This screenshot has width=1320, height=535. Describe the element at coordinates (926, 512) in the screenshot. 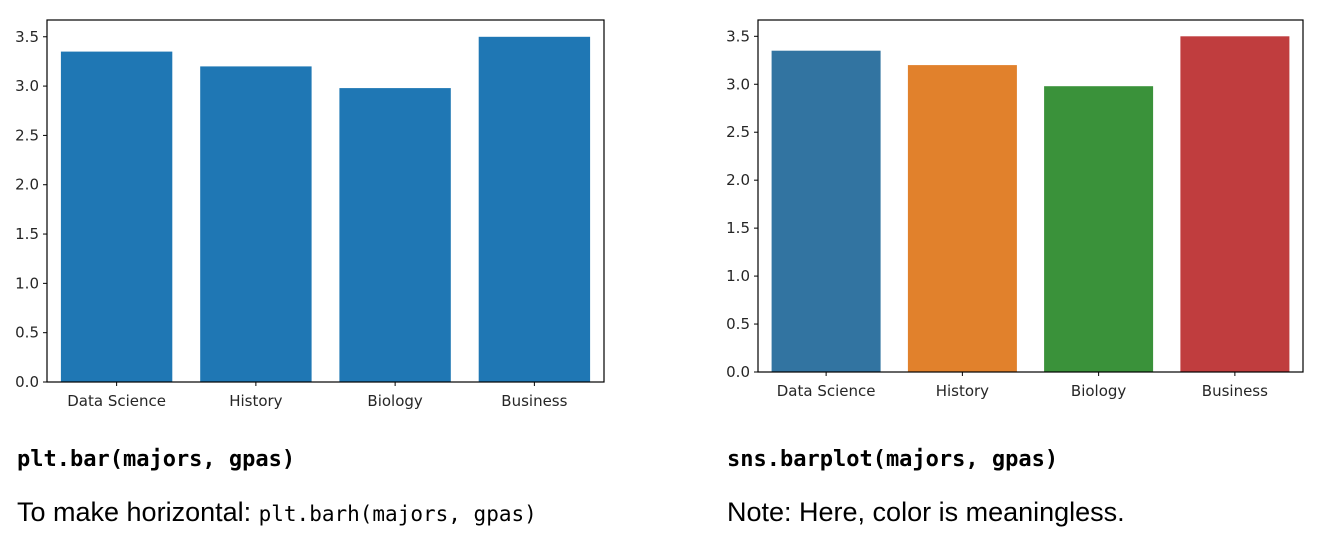

I see `right-note-caption: Note: Here, color is meaningless.` at that location.